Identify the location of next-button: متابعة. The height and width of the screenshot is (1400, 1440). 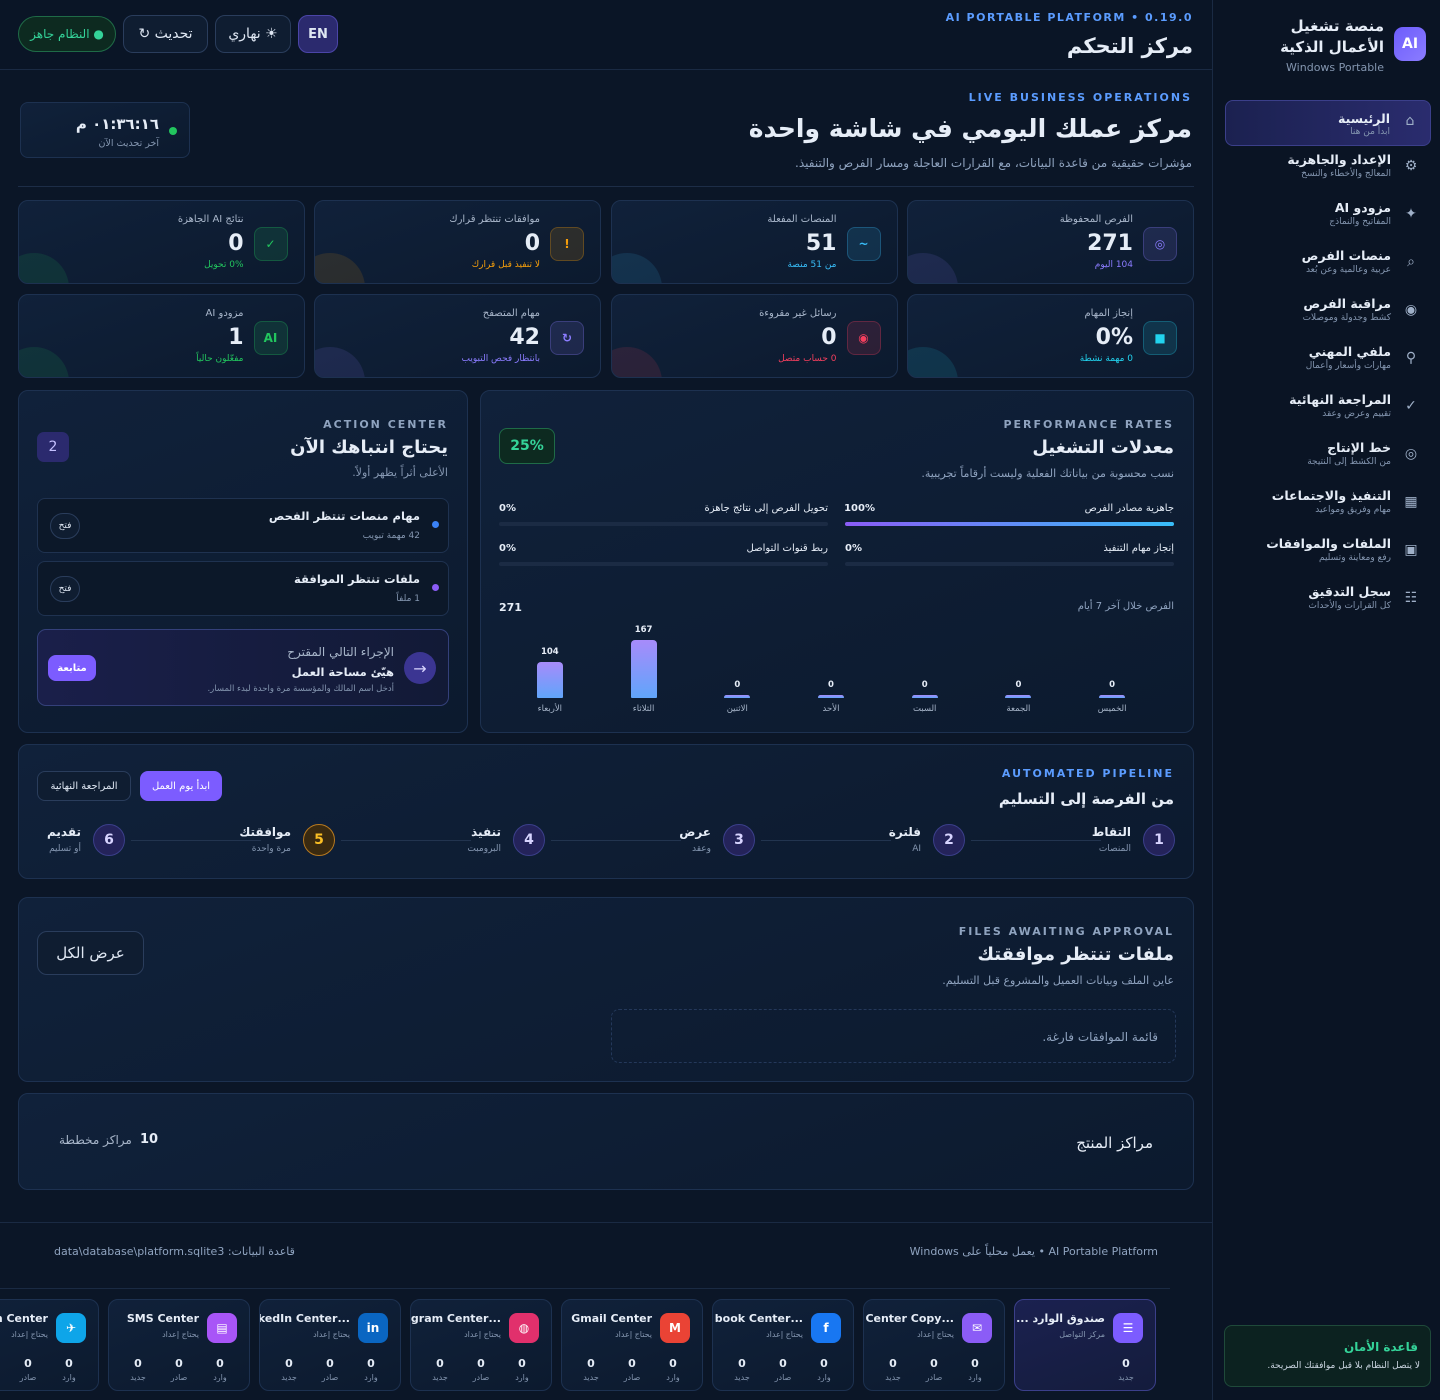
(72, 668).